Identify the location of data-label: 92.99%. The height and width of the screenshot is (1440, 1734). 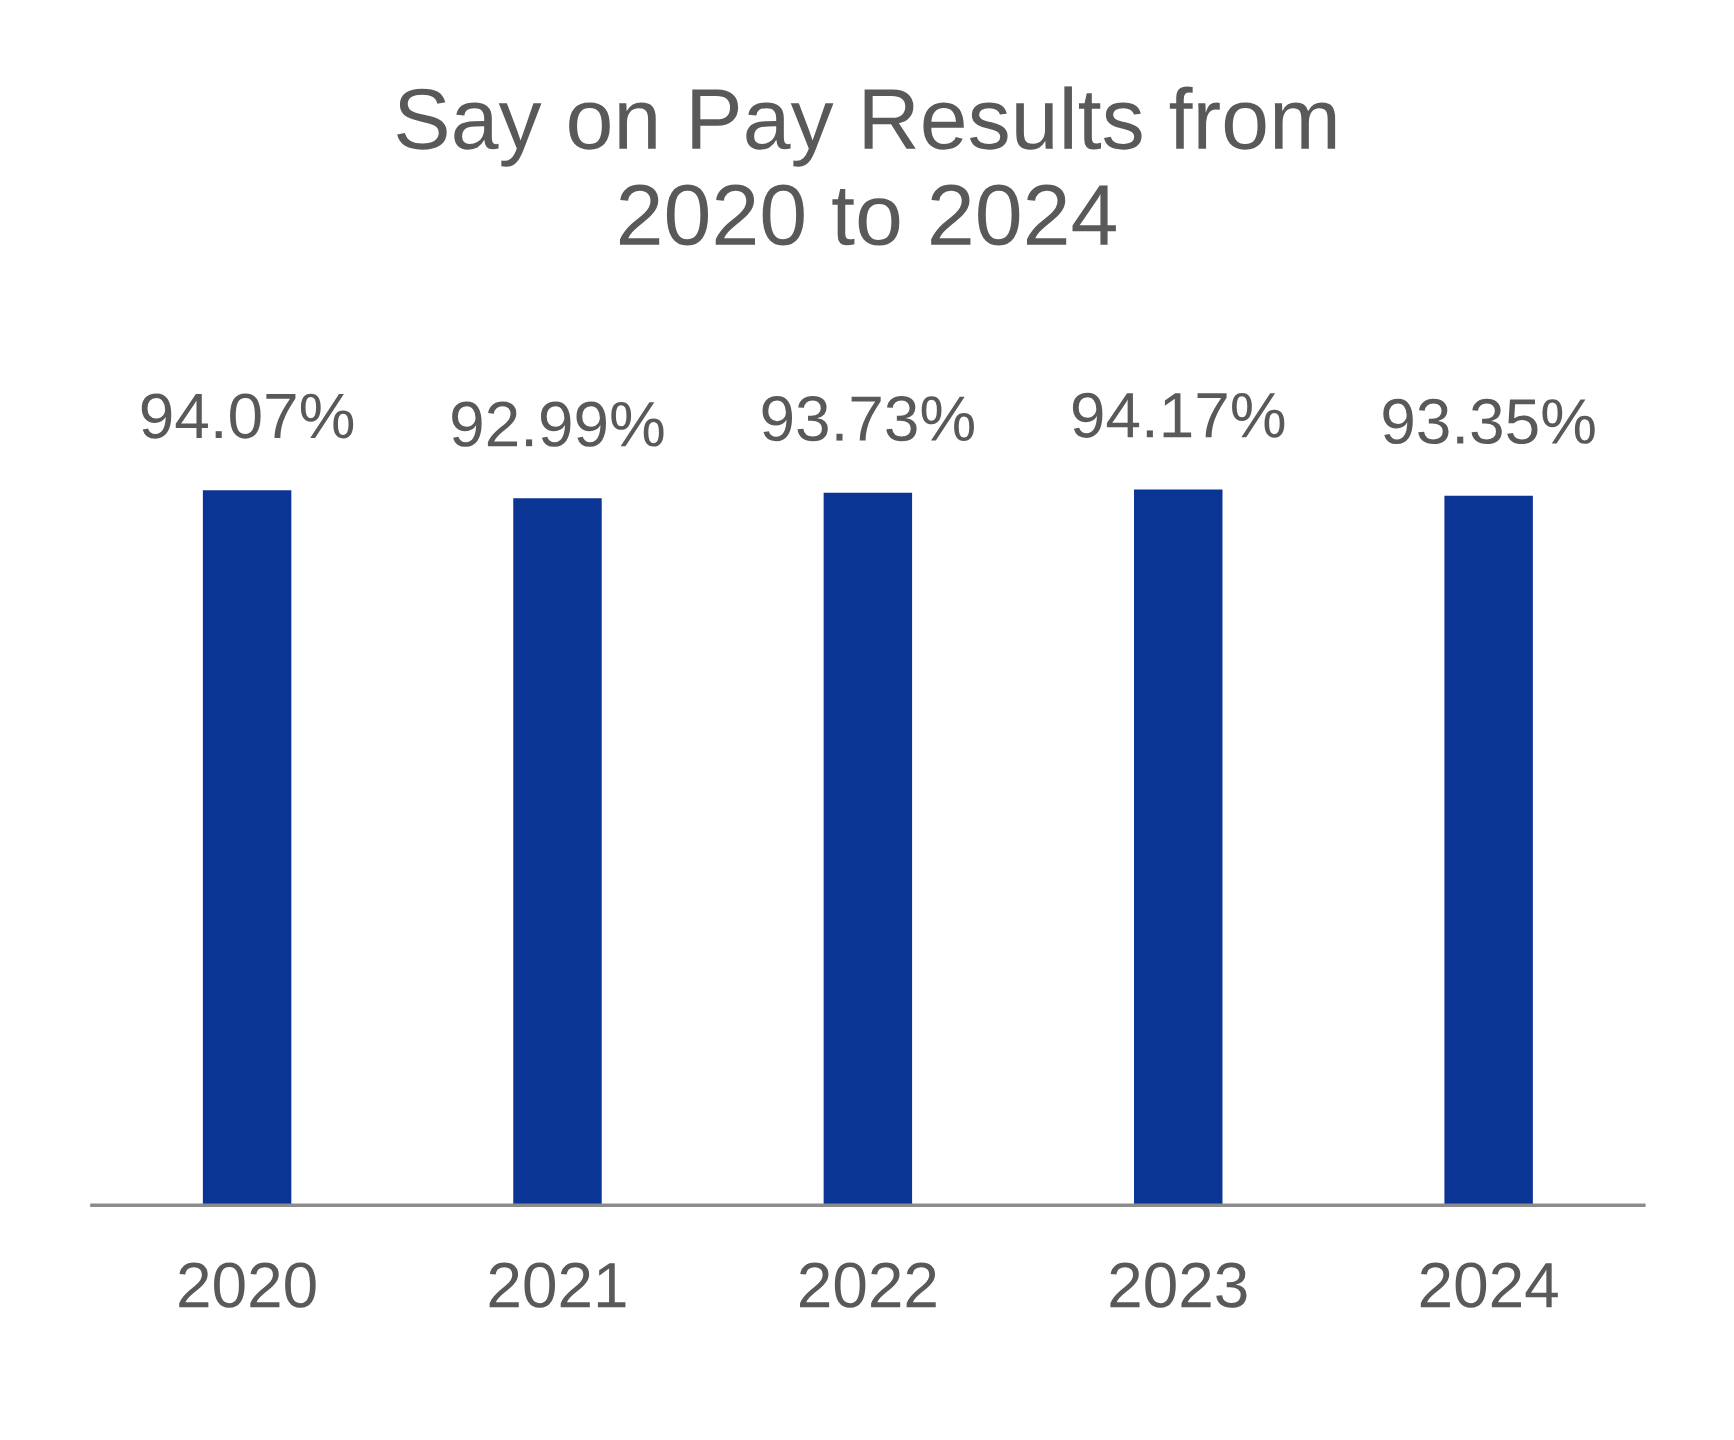
(558, 424).